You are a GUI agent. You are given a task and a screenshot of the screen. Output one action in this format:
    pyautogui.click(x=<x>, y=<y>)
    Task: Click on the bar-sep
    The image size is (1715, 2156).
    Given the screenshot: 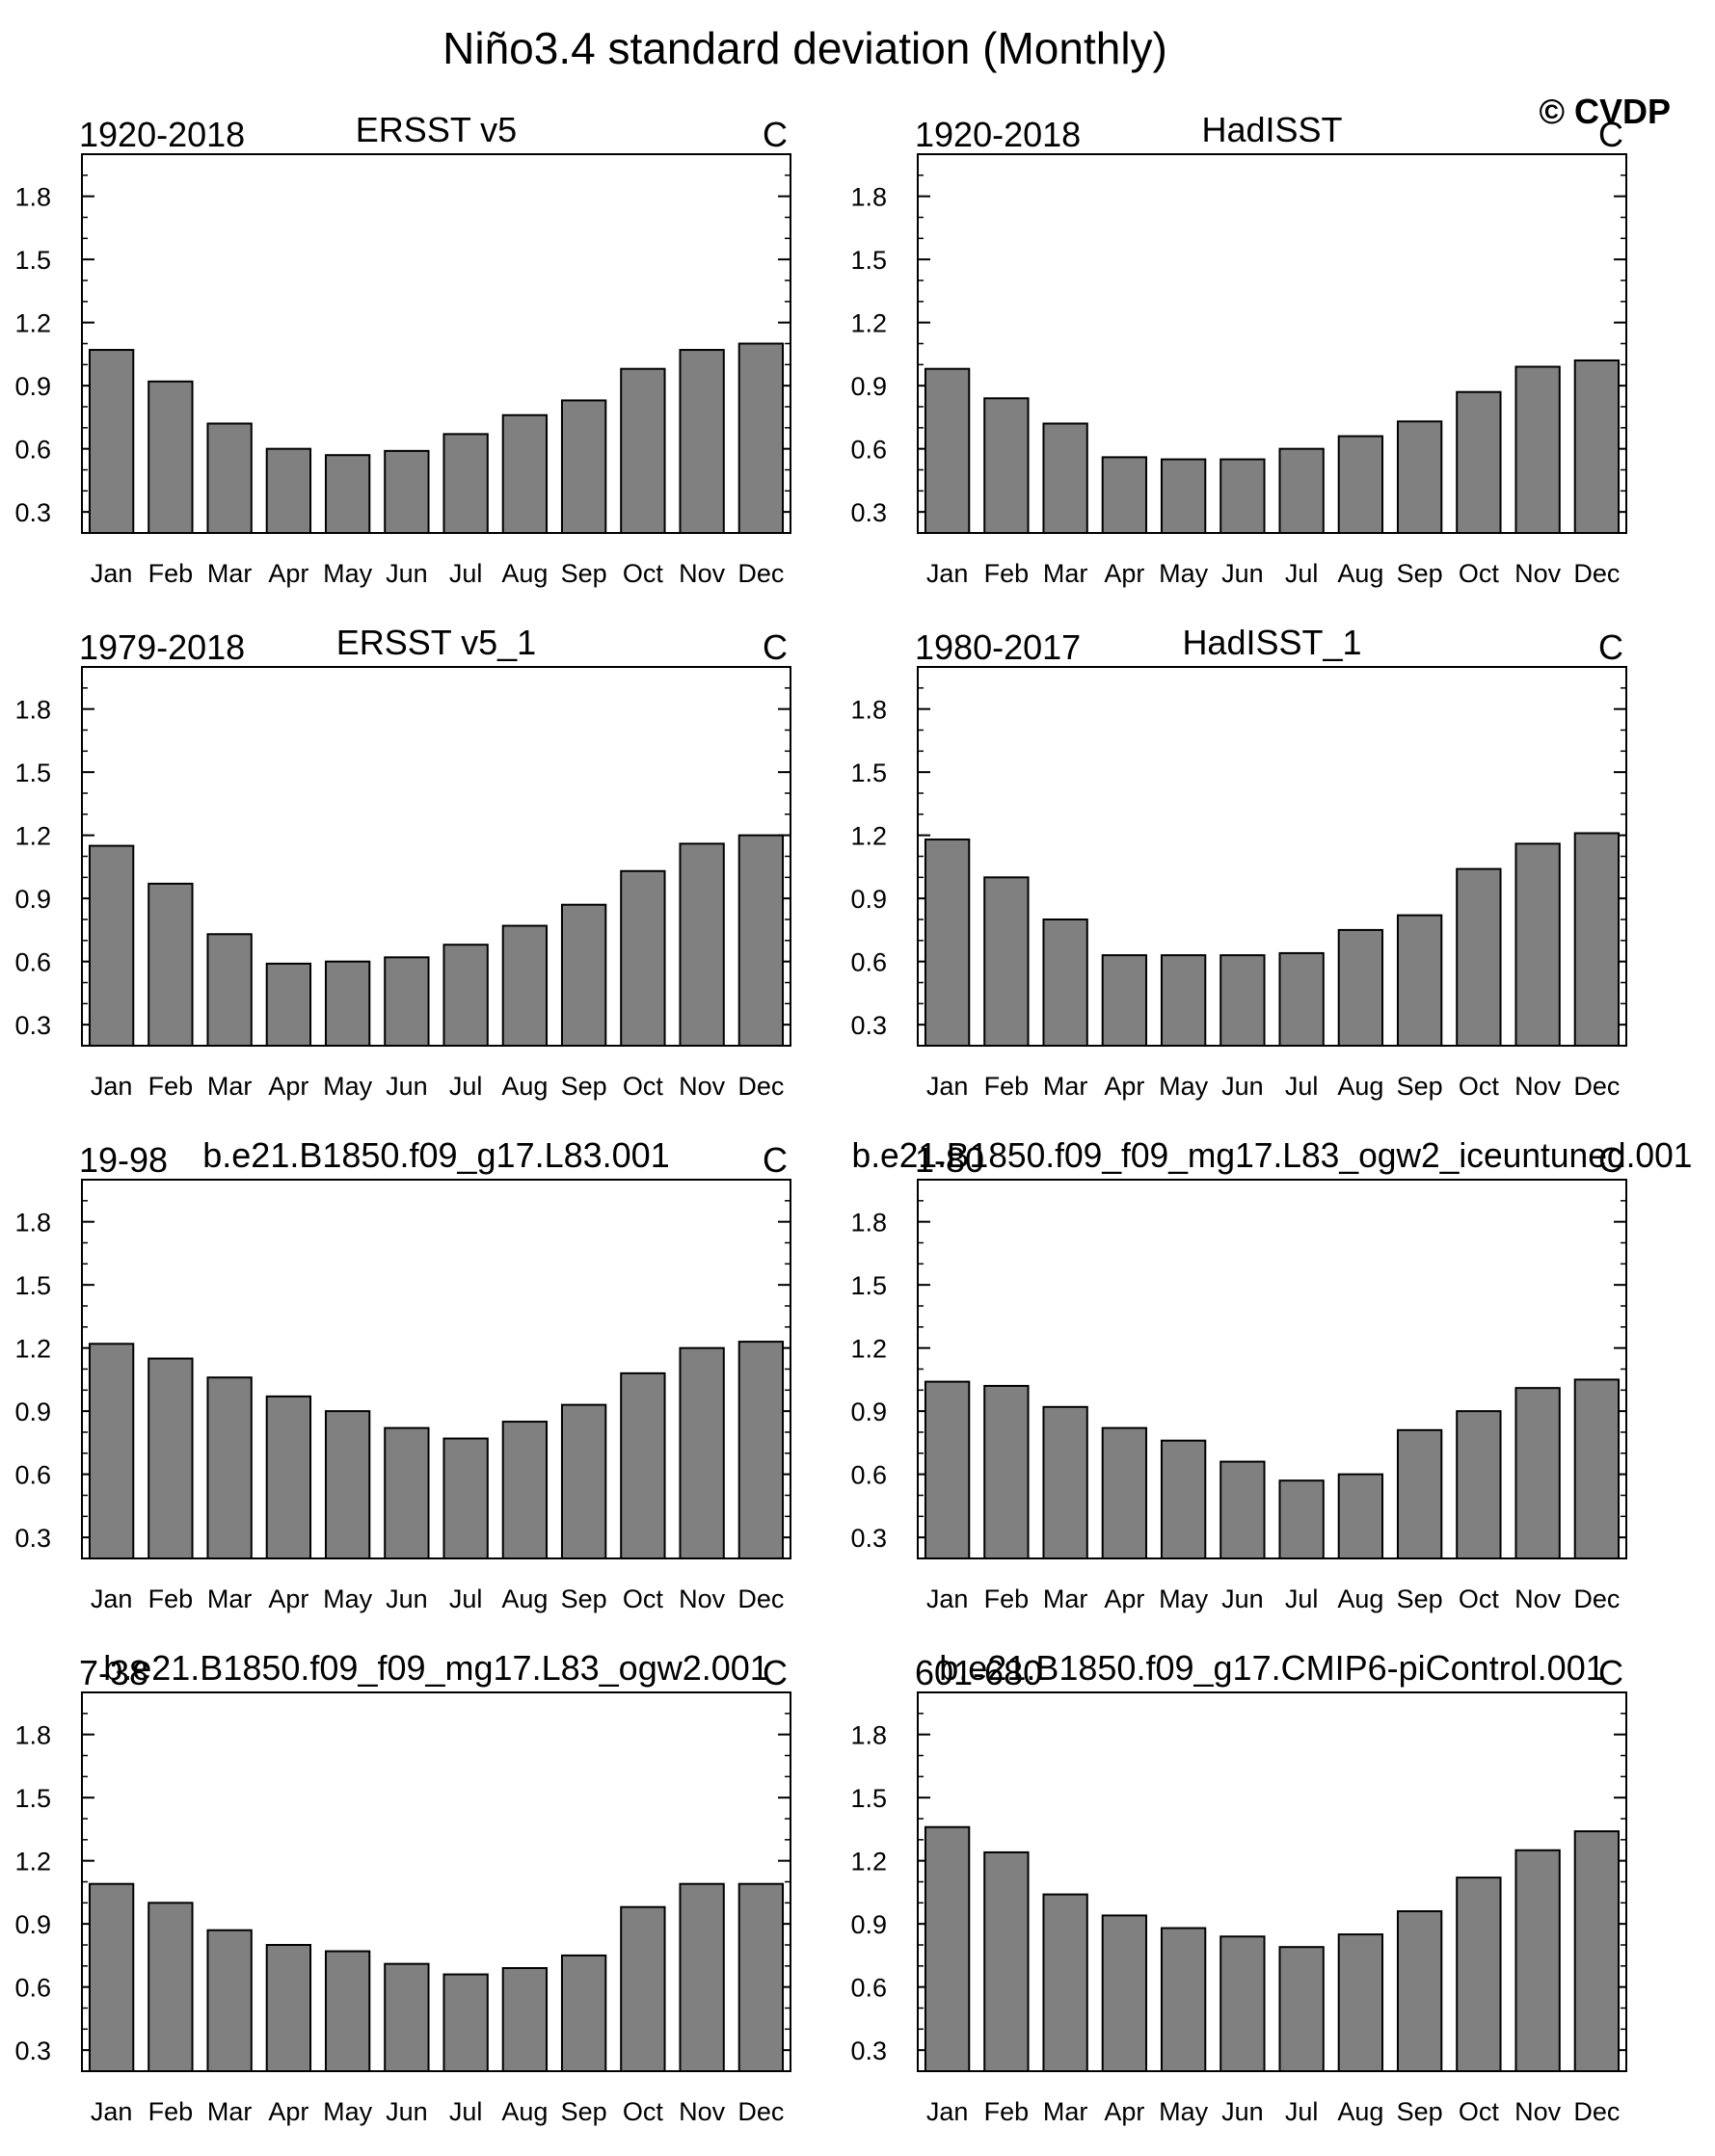 What is the action you would take?
    pyautogui.click(x=583, y=2013)
    